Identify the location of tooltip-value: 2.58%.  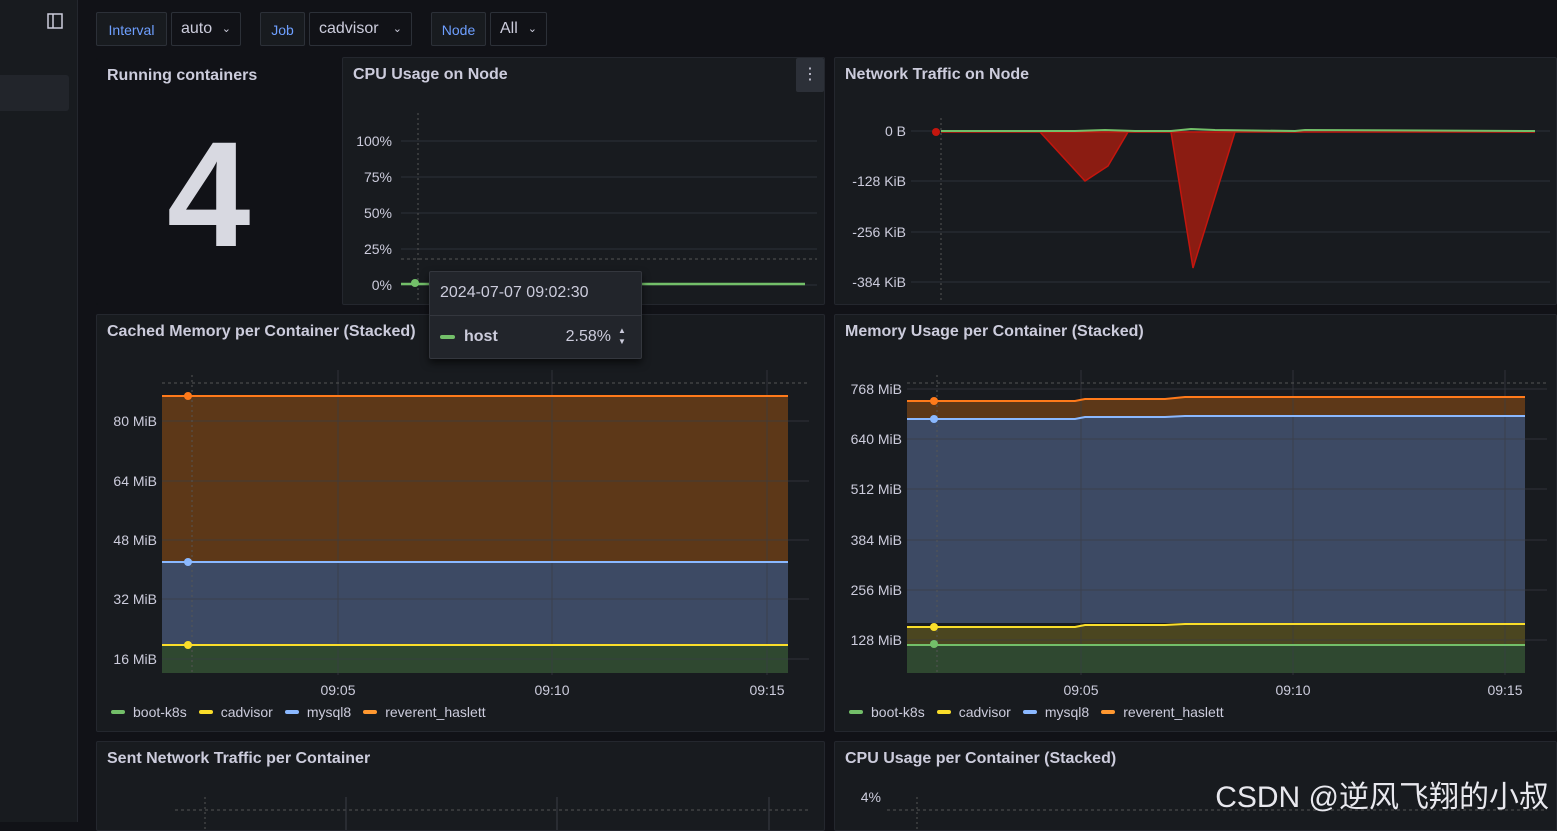
(588, 336).